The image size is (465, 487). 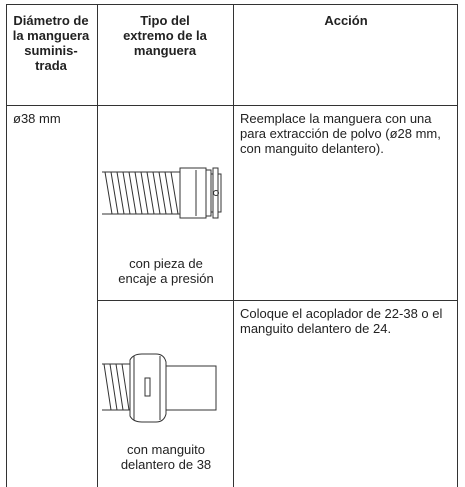 What do you see at coordinates (166, 457) in the screenshot?
I see `cell-text: con manguito delantero de 38` at bounding box center [166, 457].